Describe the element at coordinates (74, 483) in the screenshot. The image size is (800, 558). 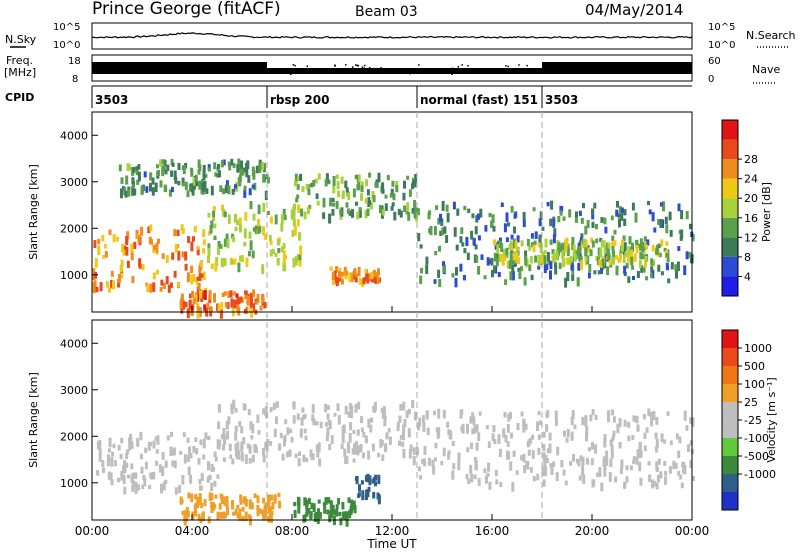
I see `y-tick-label: 1000` at that location.